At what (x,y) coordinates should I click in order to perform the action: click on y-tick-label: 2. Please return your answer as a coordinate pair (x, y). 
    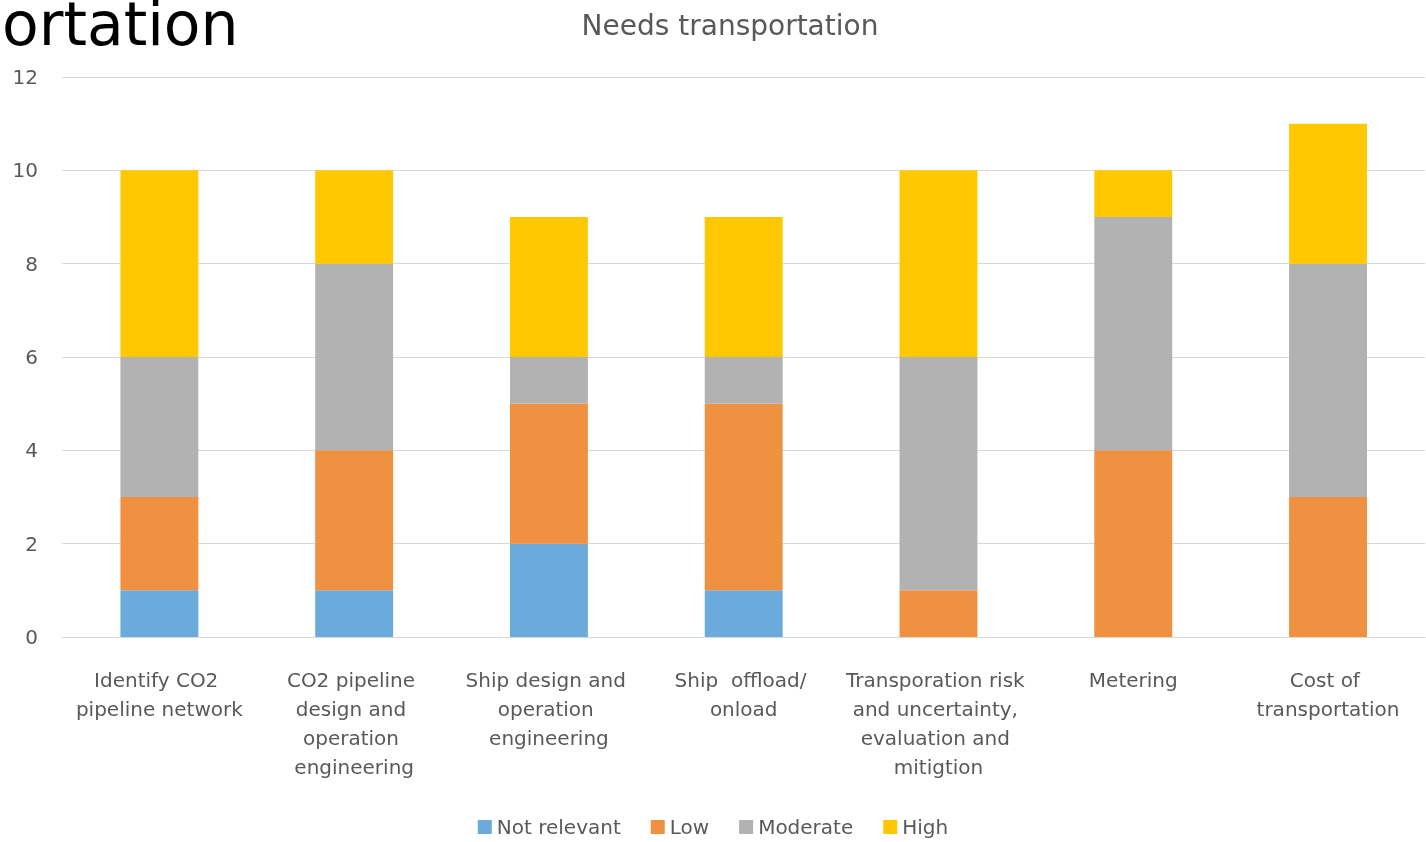
    Looking at the image, I should click on (31, 543).